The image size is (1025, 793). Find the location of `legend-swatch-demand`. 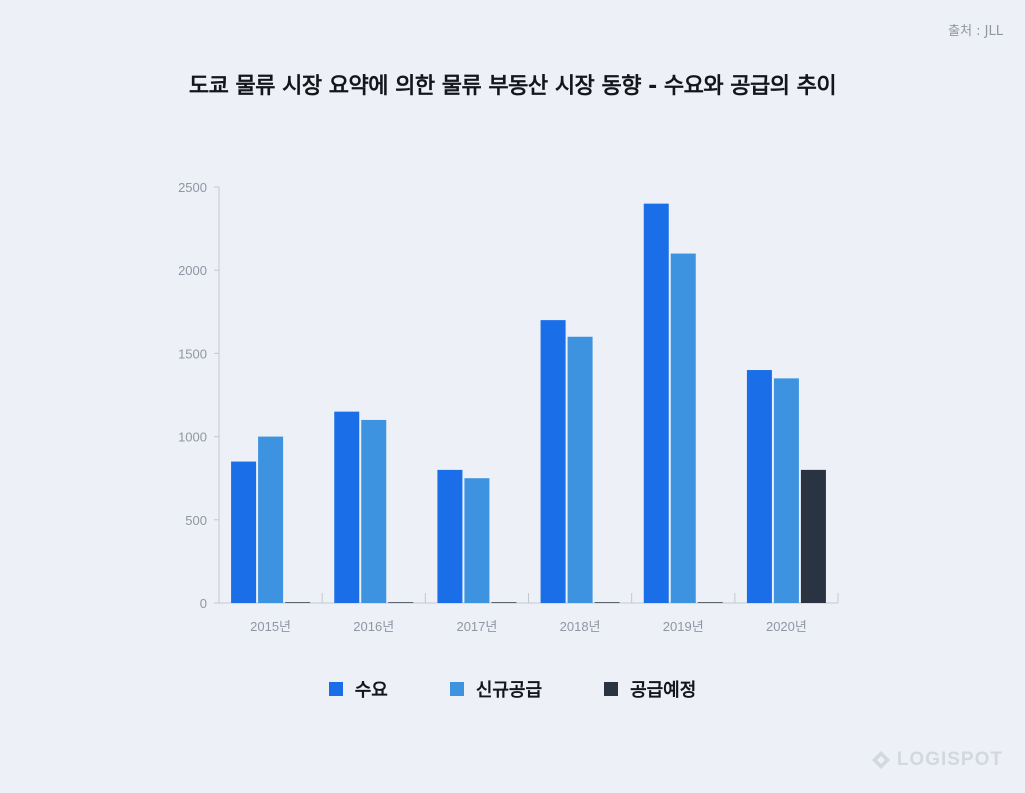

legend-swatch-demand is located at coordinates (335, 689).